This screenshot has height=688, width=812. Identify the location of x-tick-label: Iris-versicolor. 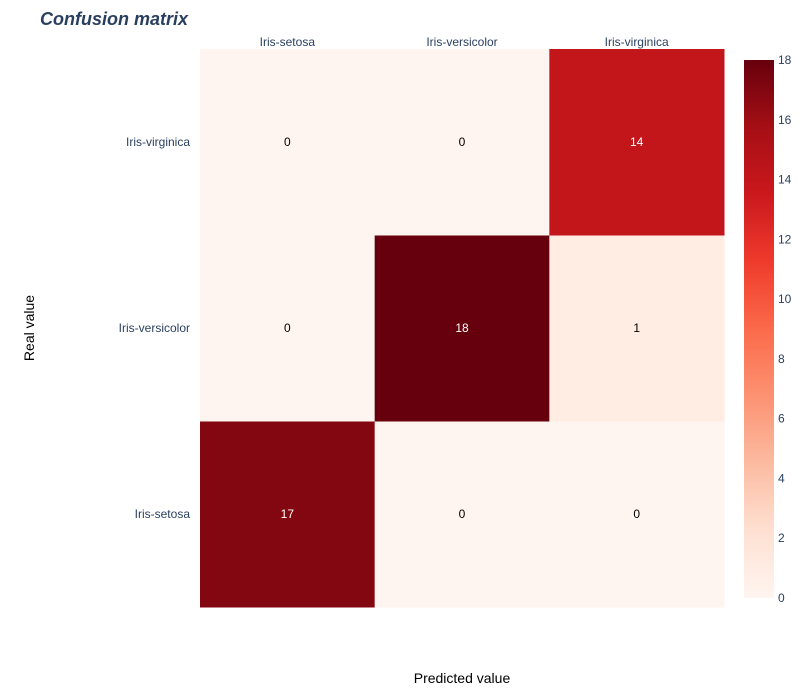
(461, 42).